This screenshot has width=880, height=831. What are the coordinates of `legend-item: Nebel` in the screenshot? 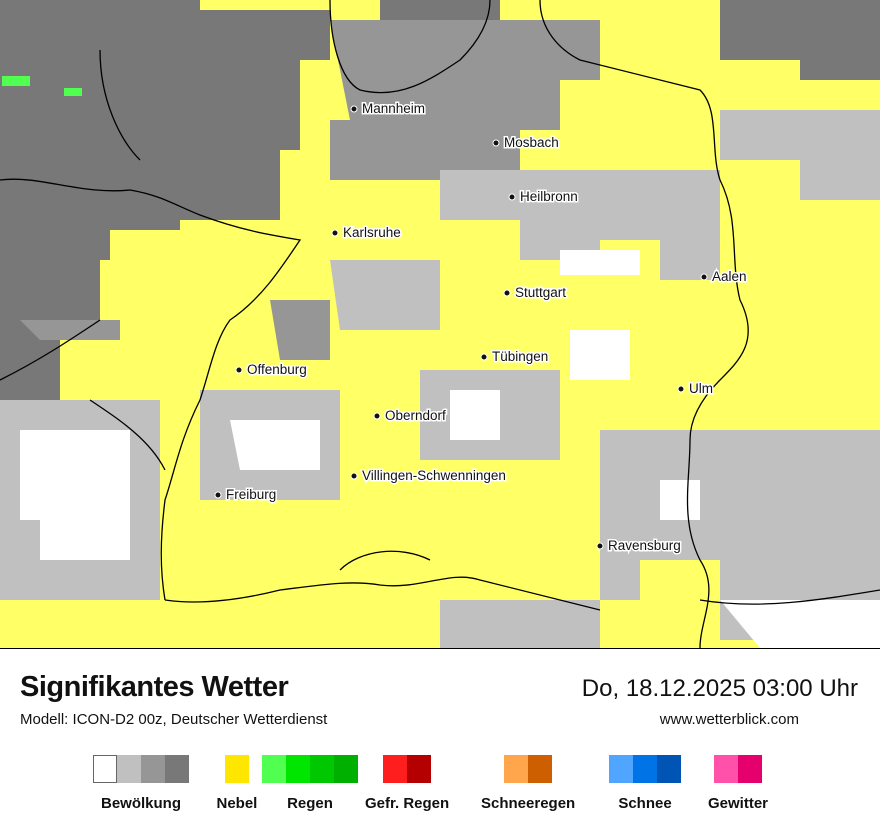 It's located at (237, 783).